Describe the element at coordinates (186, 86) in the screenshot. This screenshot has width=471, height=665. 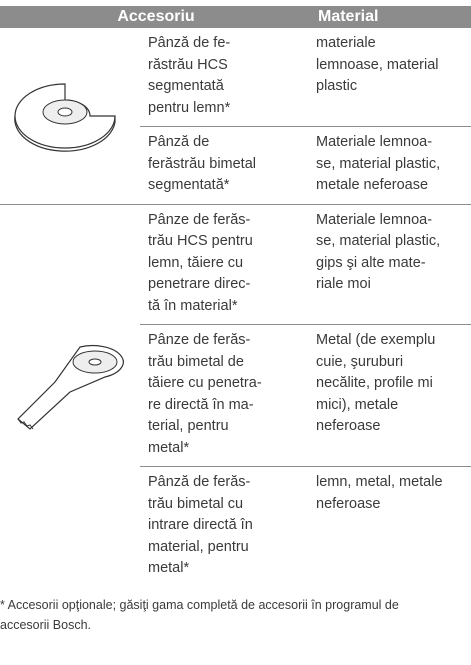
I see `text-line: segmentată` at that location.